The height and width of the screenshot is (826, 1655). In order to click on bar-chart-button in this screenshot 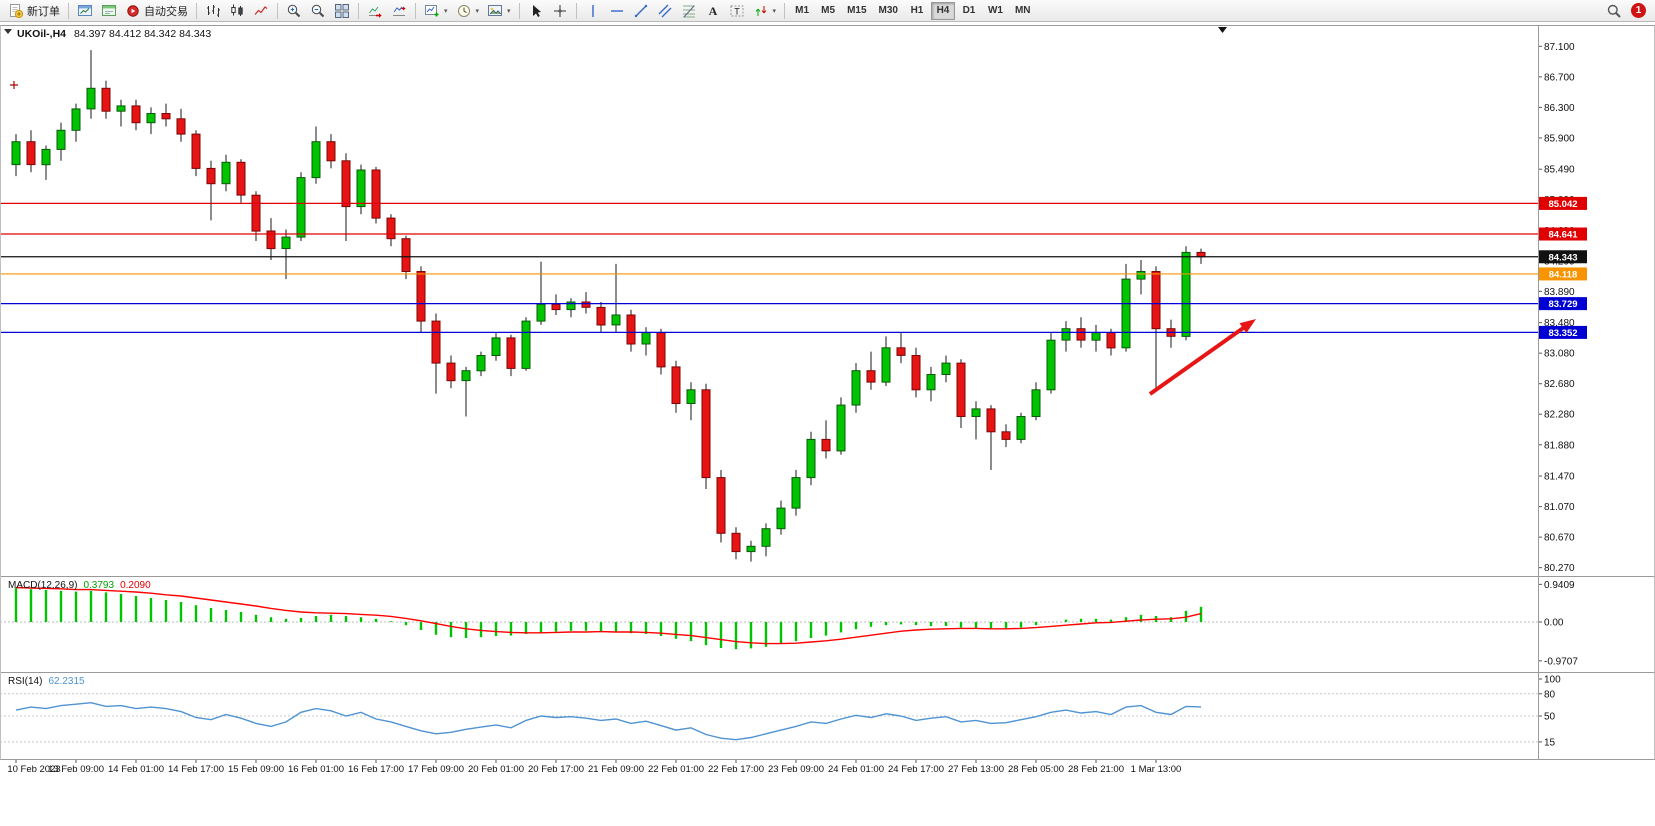, I will do `click(213, 11)`.